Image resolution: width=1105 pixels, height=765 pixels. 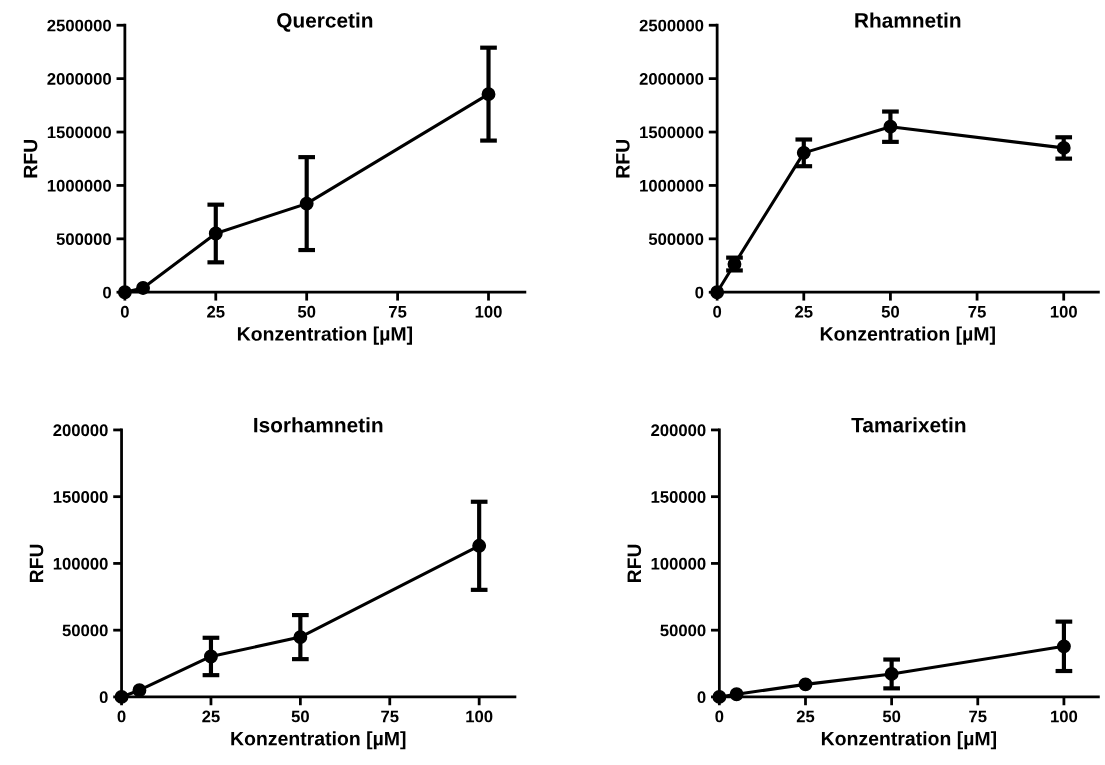 I want to click on chart-title: Quercetin, so click(x=325, y=22).